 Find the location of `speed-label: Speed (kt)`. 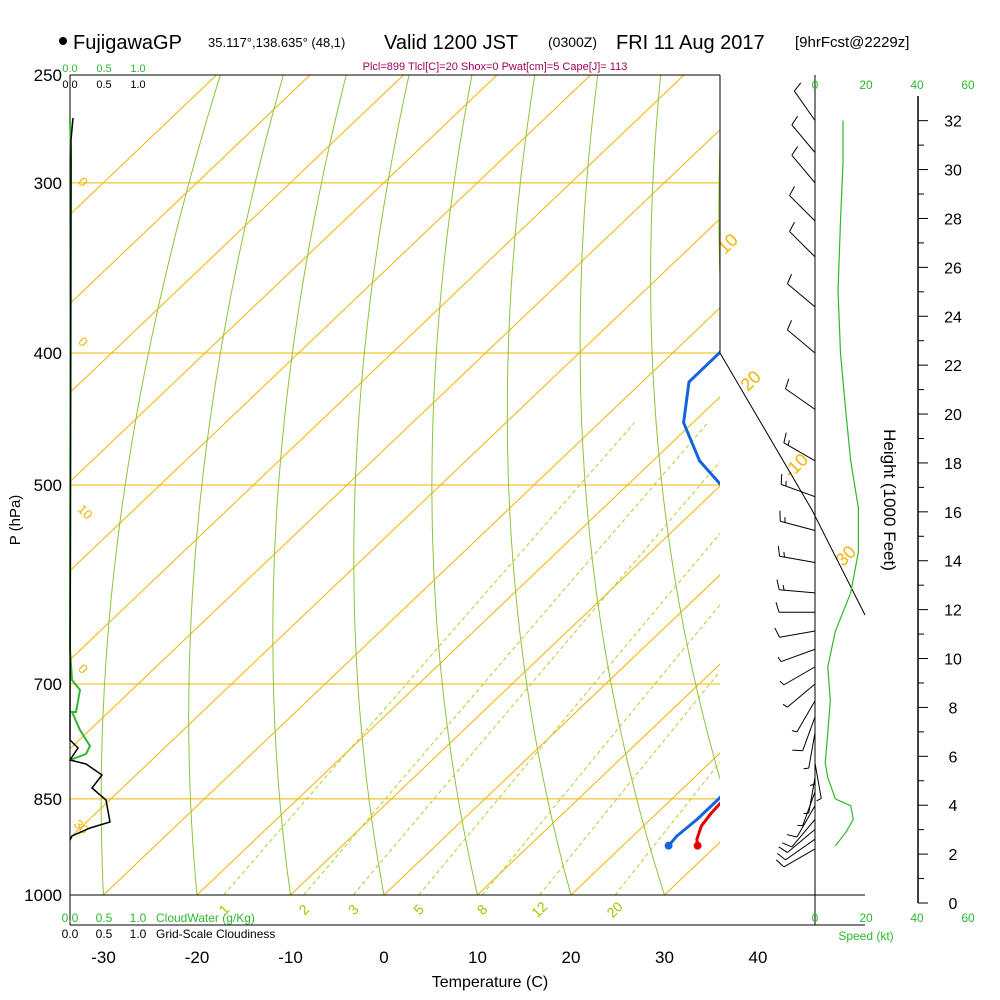

speed-label: Speed (kt) is located at coordinates (865, 936).